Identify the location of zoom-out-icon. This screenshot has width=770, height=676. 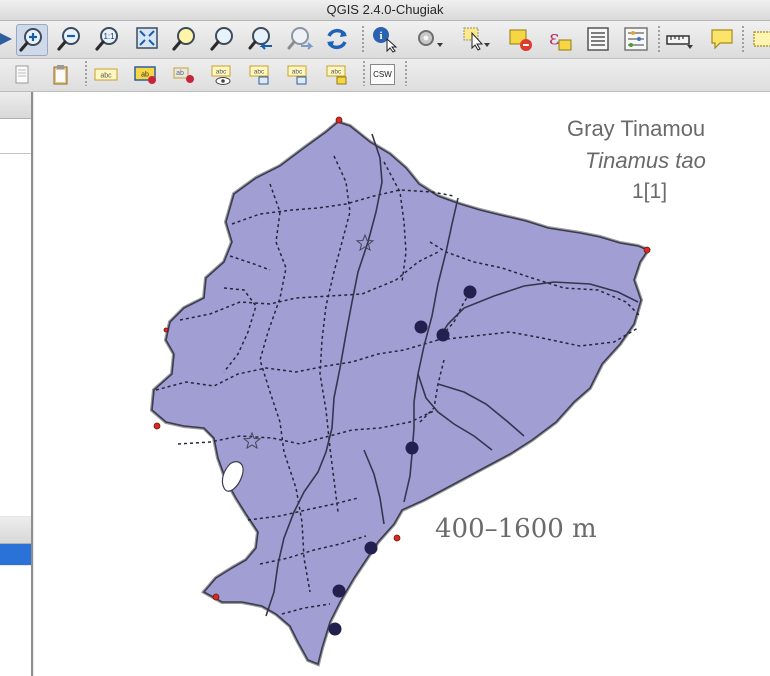
(70, 39).